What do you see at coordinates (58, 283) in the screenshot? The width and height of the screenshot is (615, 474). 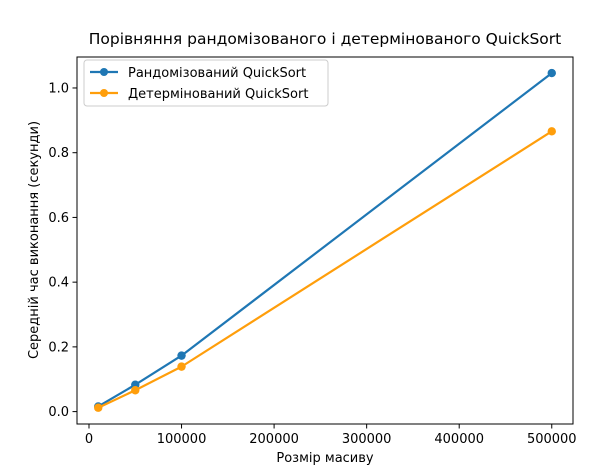 I see `y-tick-label: 0.4` at bounding box center [58, 283].